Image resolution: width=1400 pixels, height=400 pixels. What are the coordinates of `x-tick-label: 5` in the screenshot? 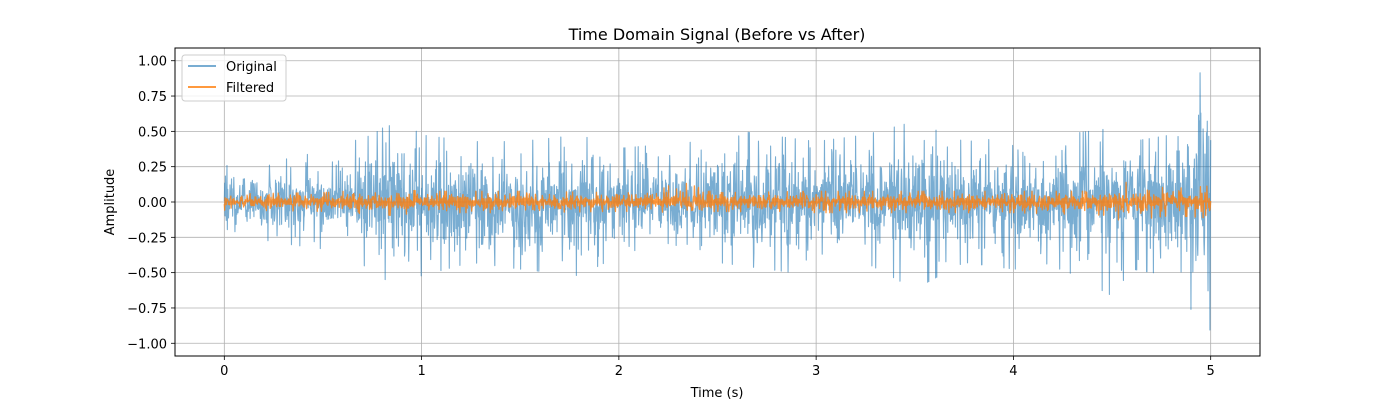 It's located at (1211, 371).